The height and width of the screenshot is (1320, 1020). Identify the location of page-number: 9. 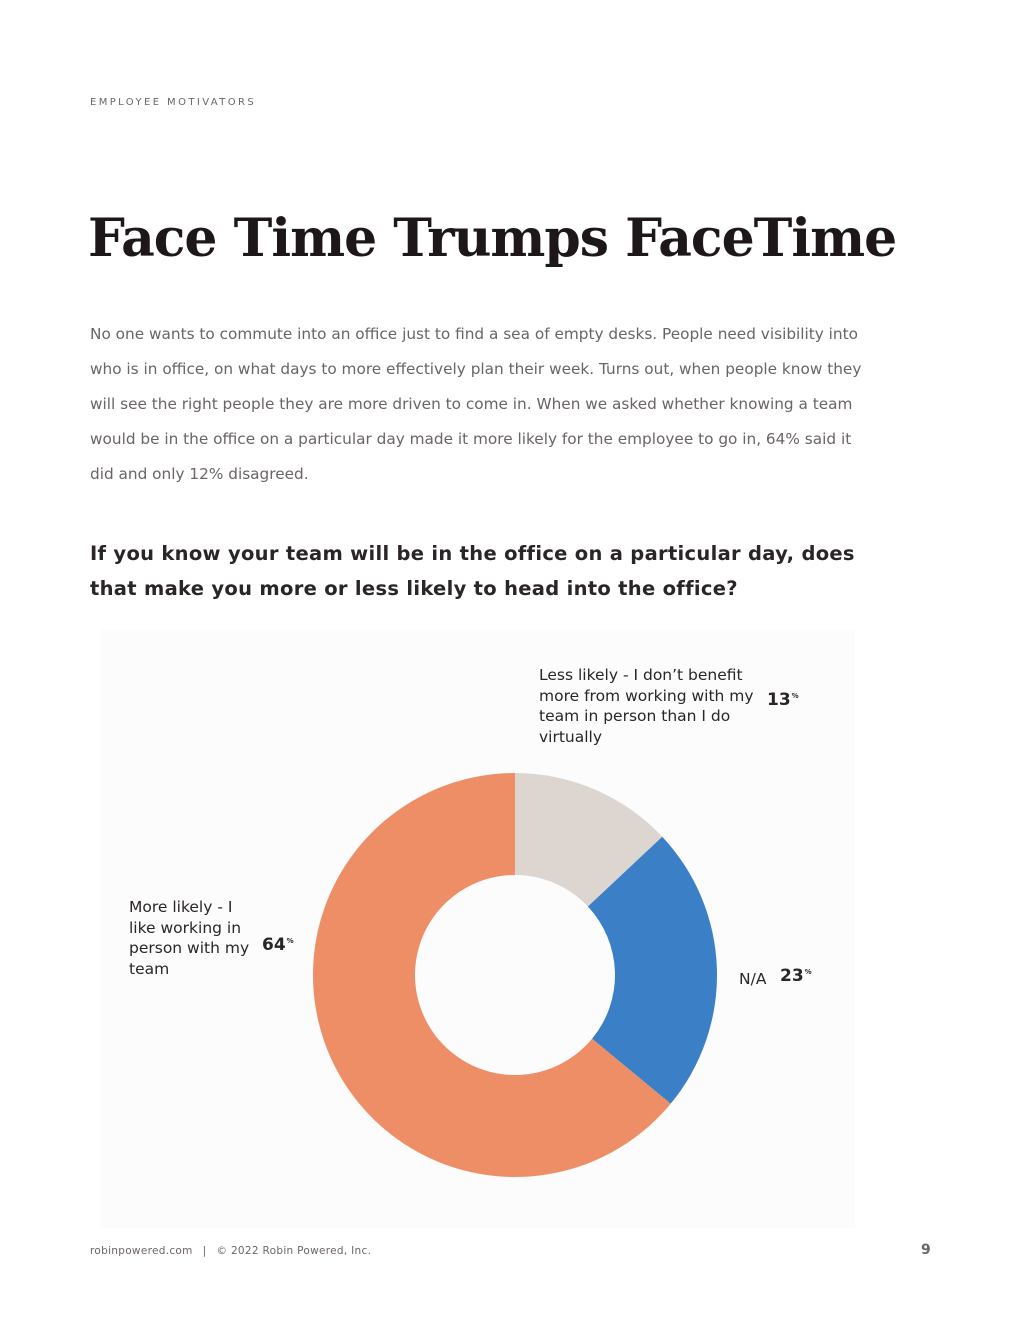
(926, 1250).